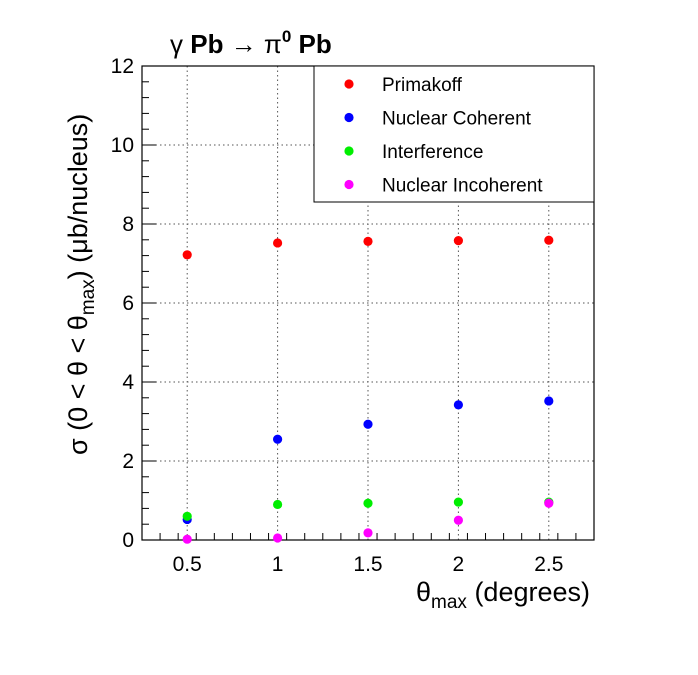 The image size is (698, 675). Describe the element at coordinates (122, 145) in the screenshot. I see `y-tick-label: 10` at that location.